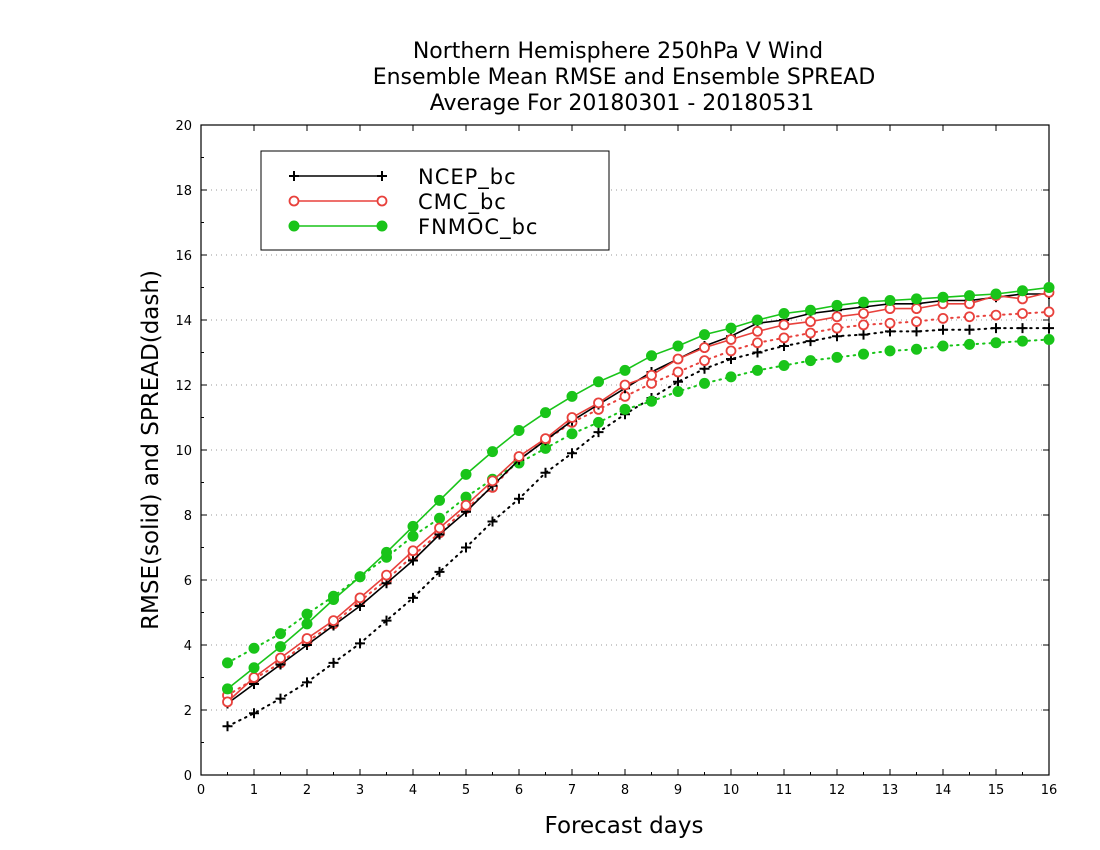  Describe the element at coordinates (413, 227) in the screenshot. I see `legend-item-fnmoc-bc: FNMOC_bc` at that location.